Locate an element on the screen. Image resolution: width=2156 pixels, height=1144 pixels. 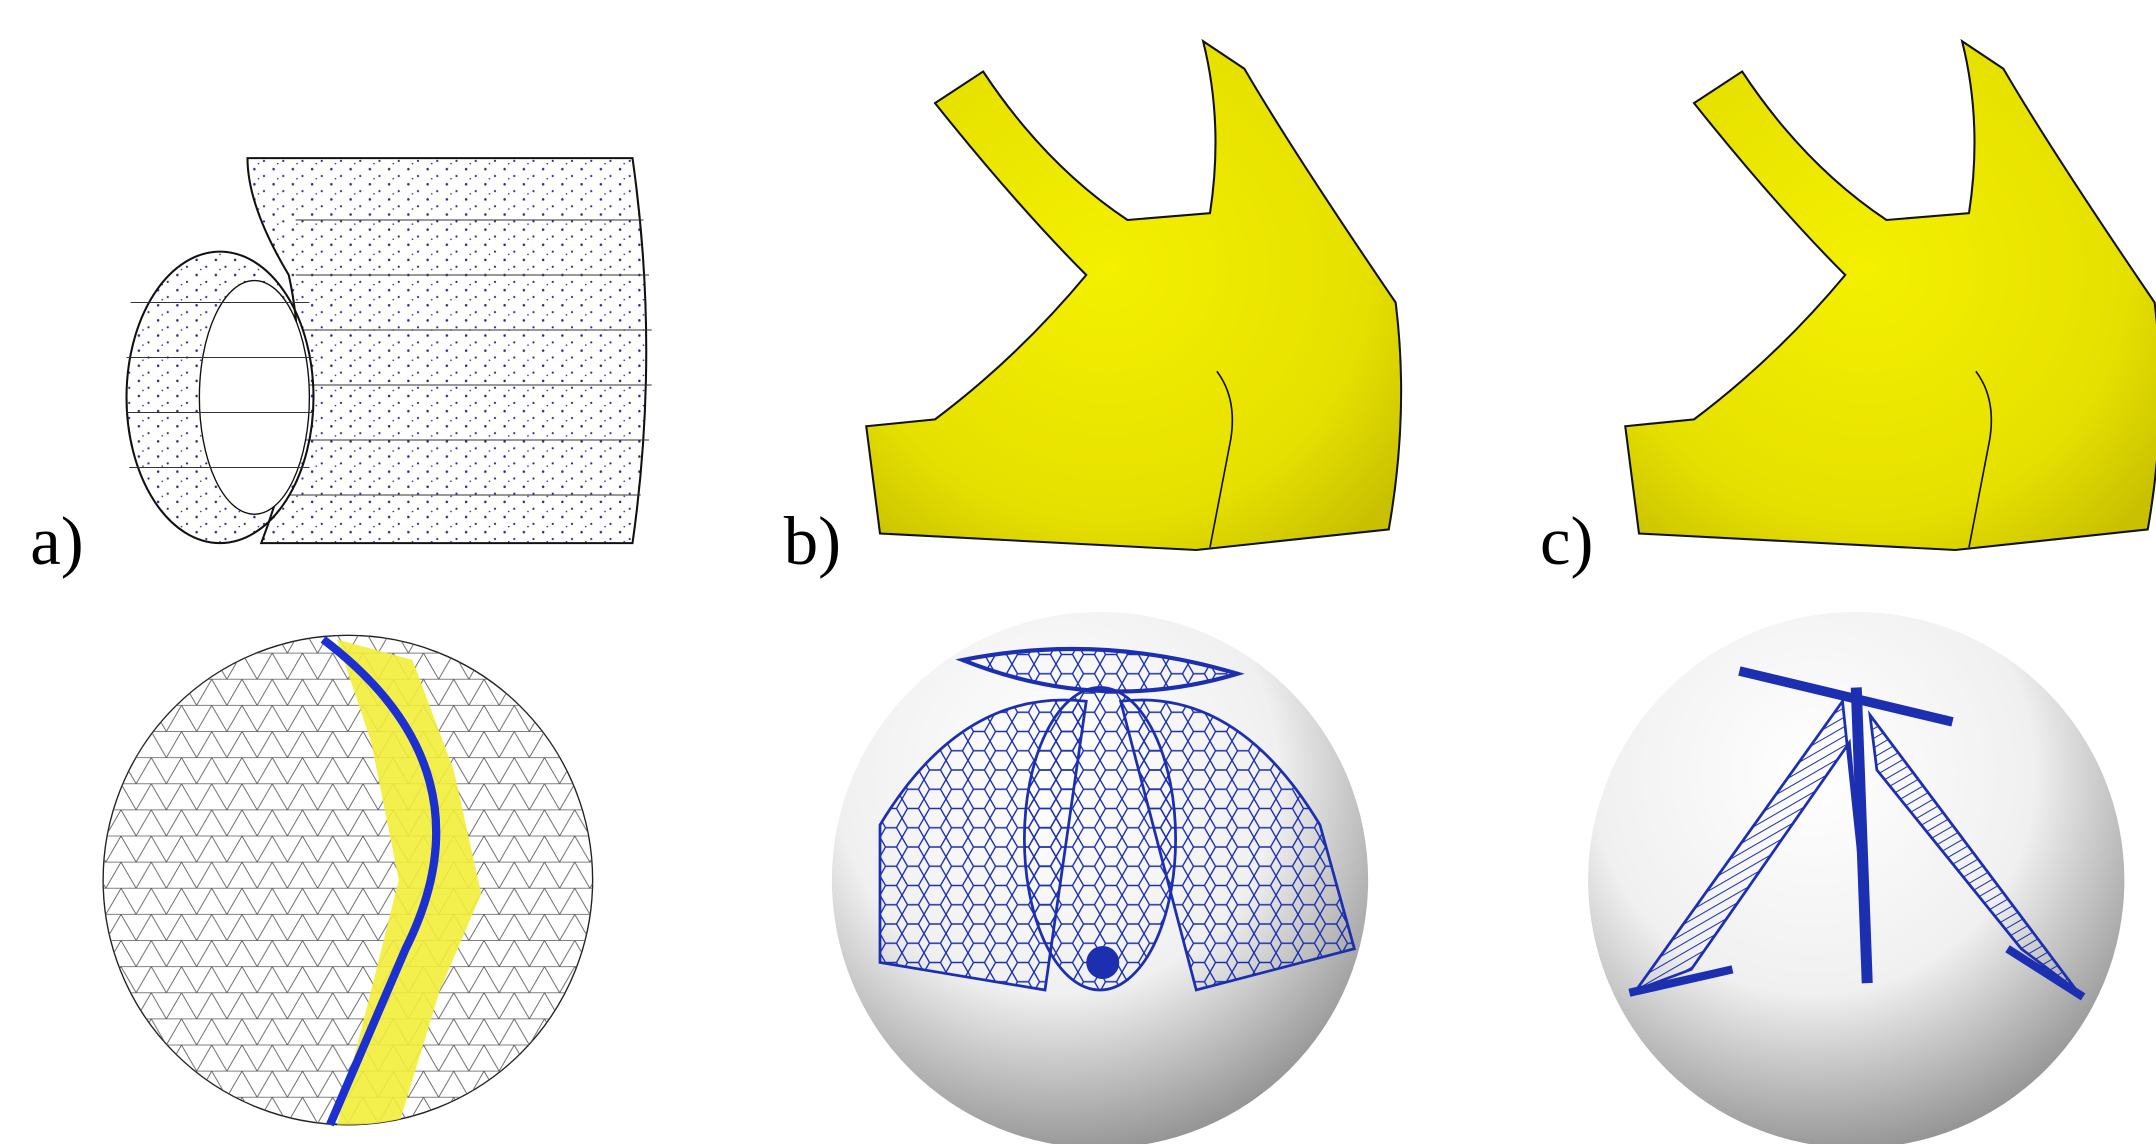
panel-label: c) is located at coordinates (1566, 541).